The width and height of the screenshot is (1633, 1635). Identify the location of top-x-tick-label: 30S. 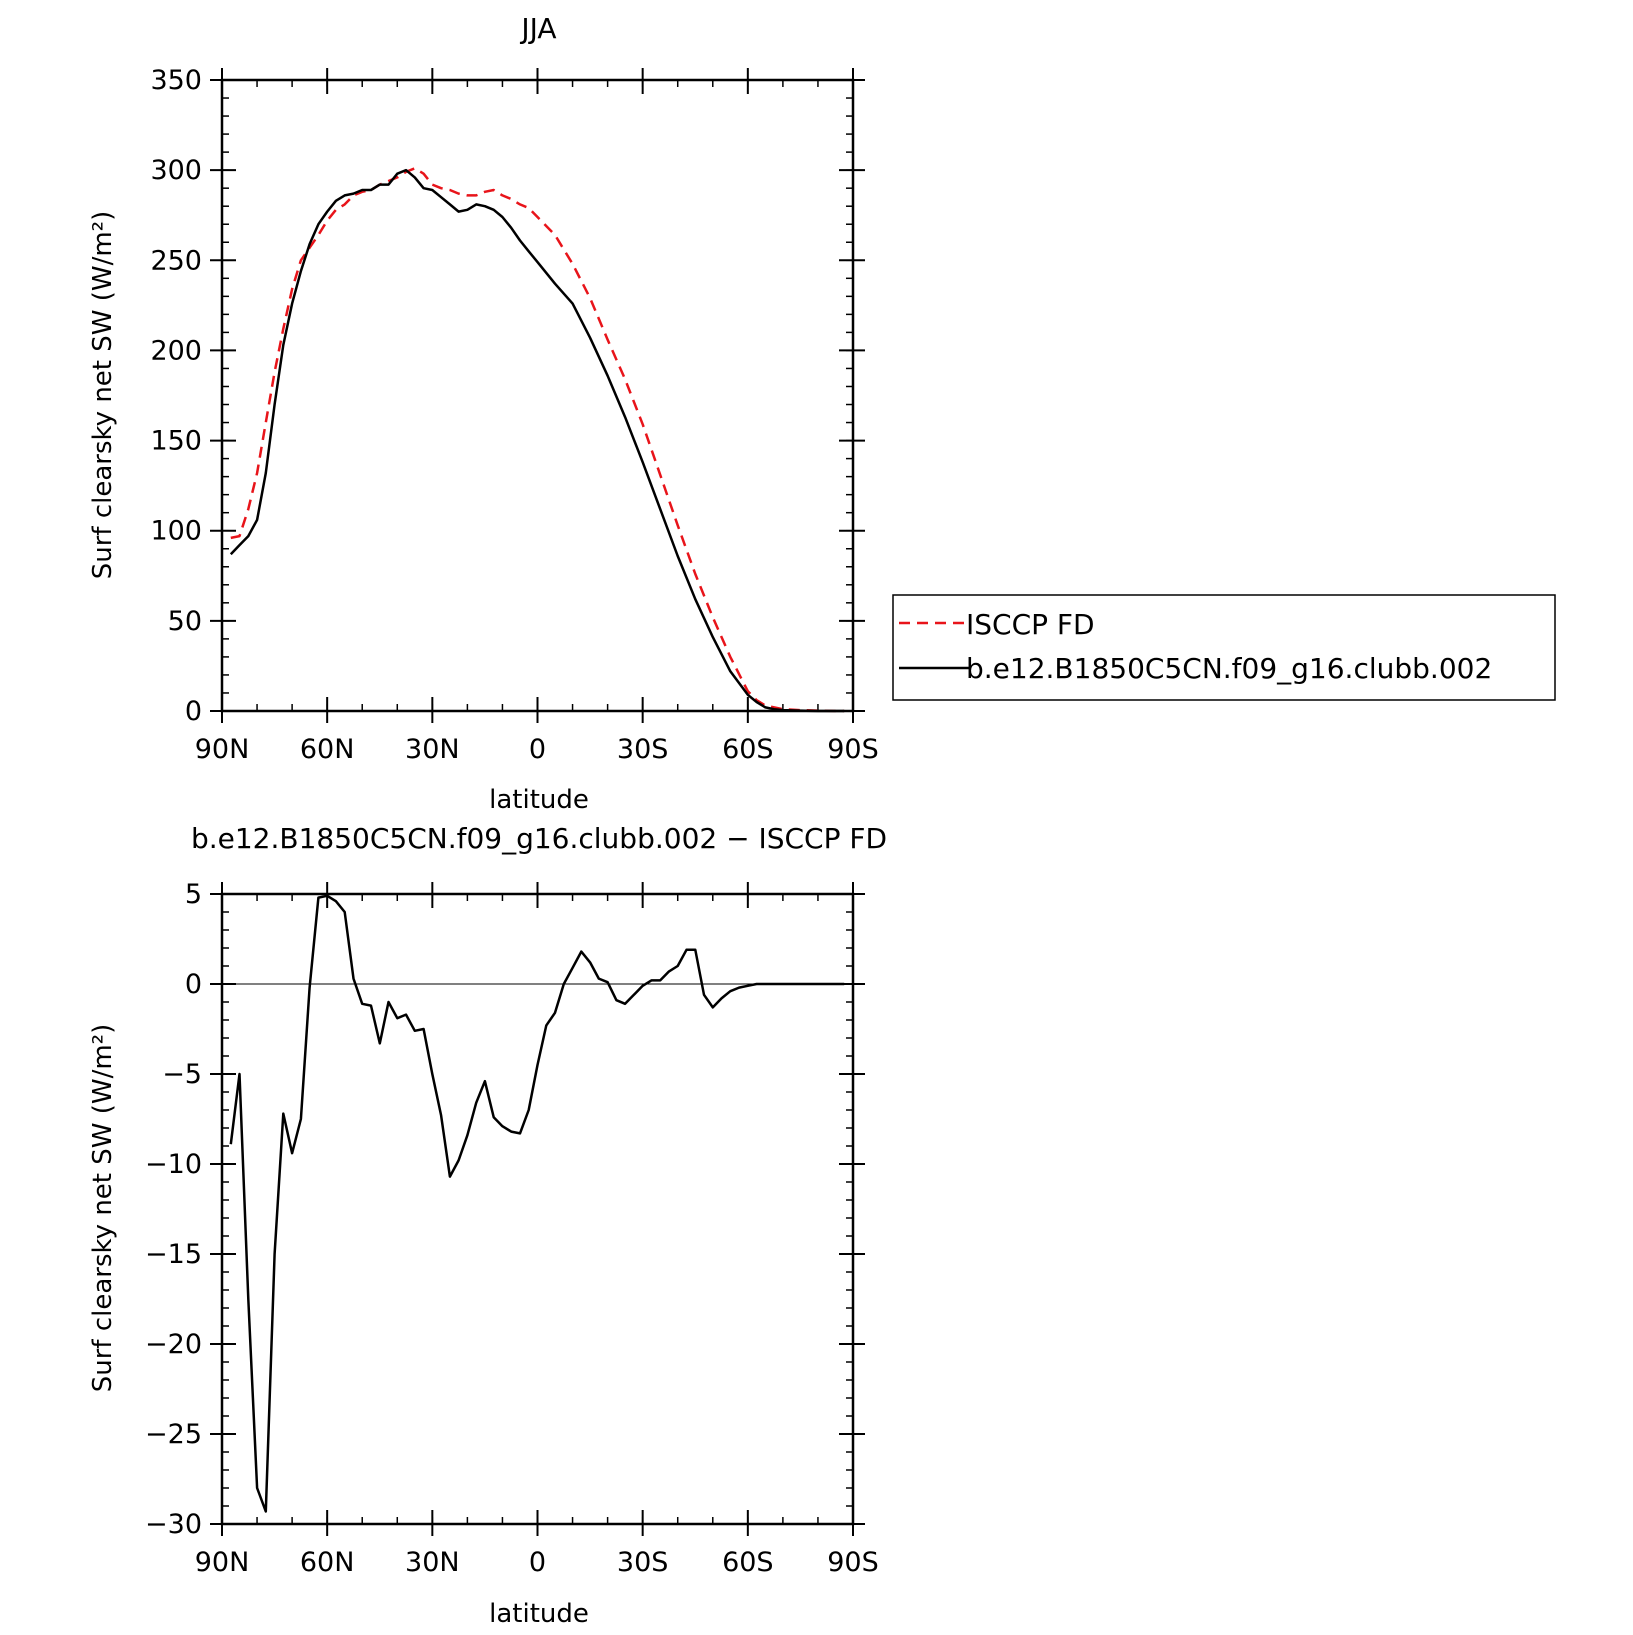
(643, 749).